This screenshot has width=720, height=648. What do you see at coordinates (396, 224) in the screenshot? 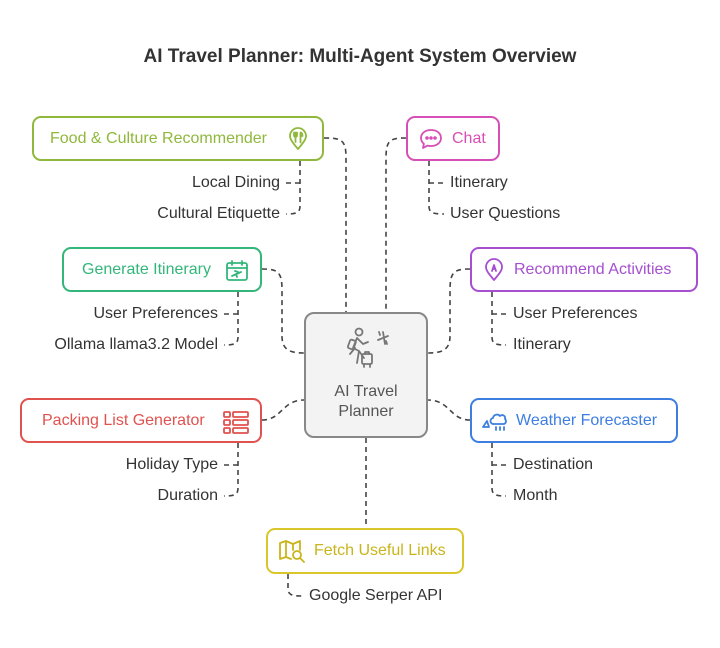
I see `connector-chat` at bounding box center [396, 224].